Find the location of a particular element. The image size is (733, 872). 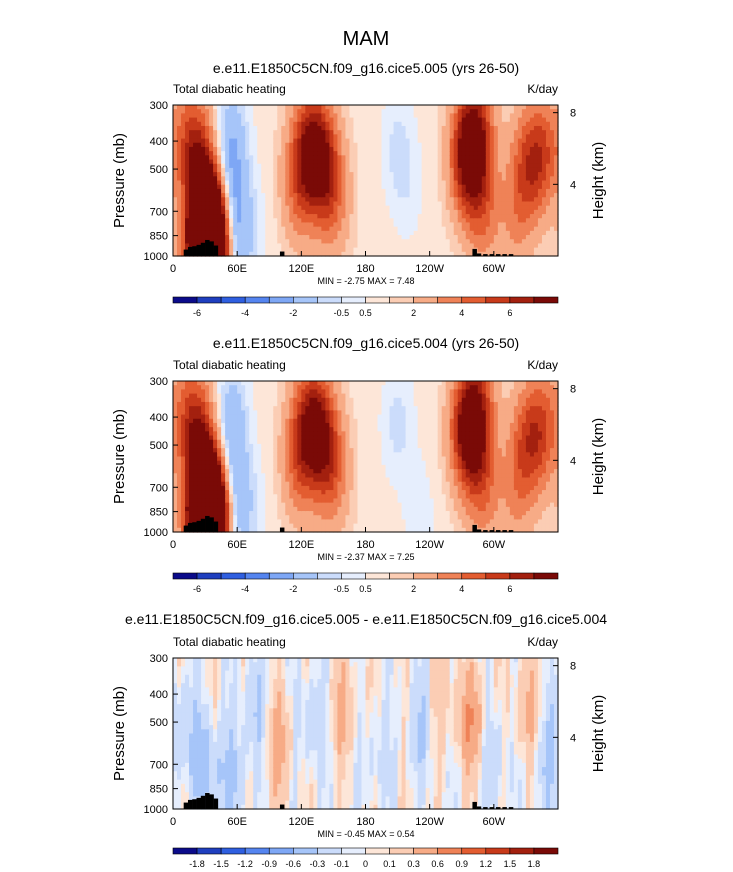

colorbar-box is located at coordinates (233, 300).